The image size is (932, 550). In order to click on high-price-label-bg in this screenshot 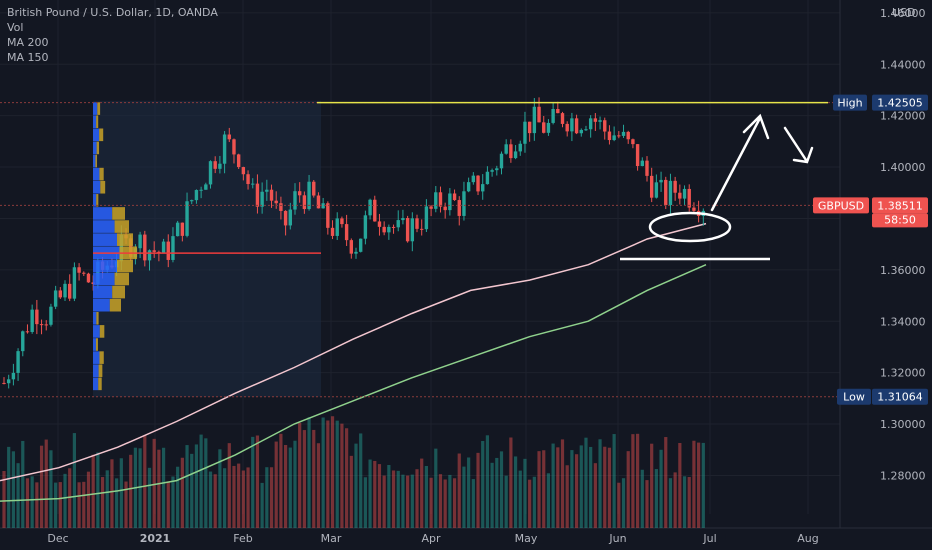, I will do `click(900, 102)`.